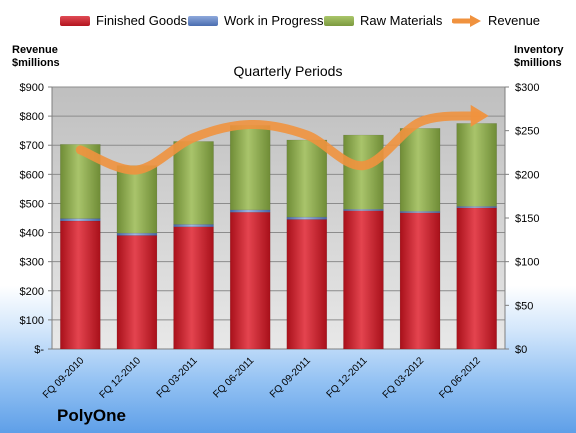  I want to click on left-axis-title-line1: Revenue, so click(35, 50).